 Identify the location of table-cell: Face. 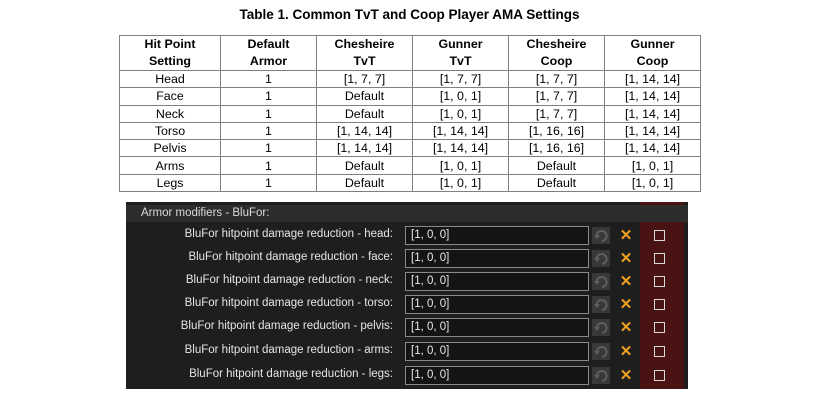
(170, 96).